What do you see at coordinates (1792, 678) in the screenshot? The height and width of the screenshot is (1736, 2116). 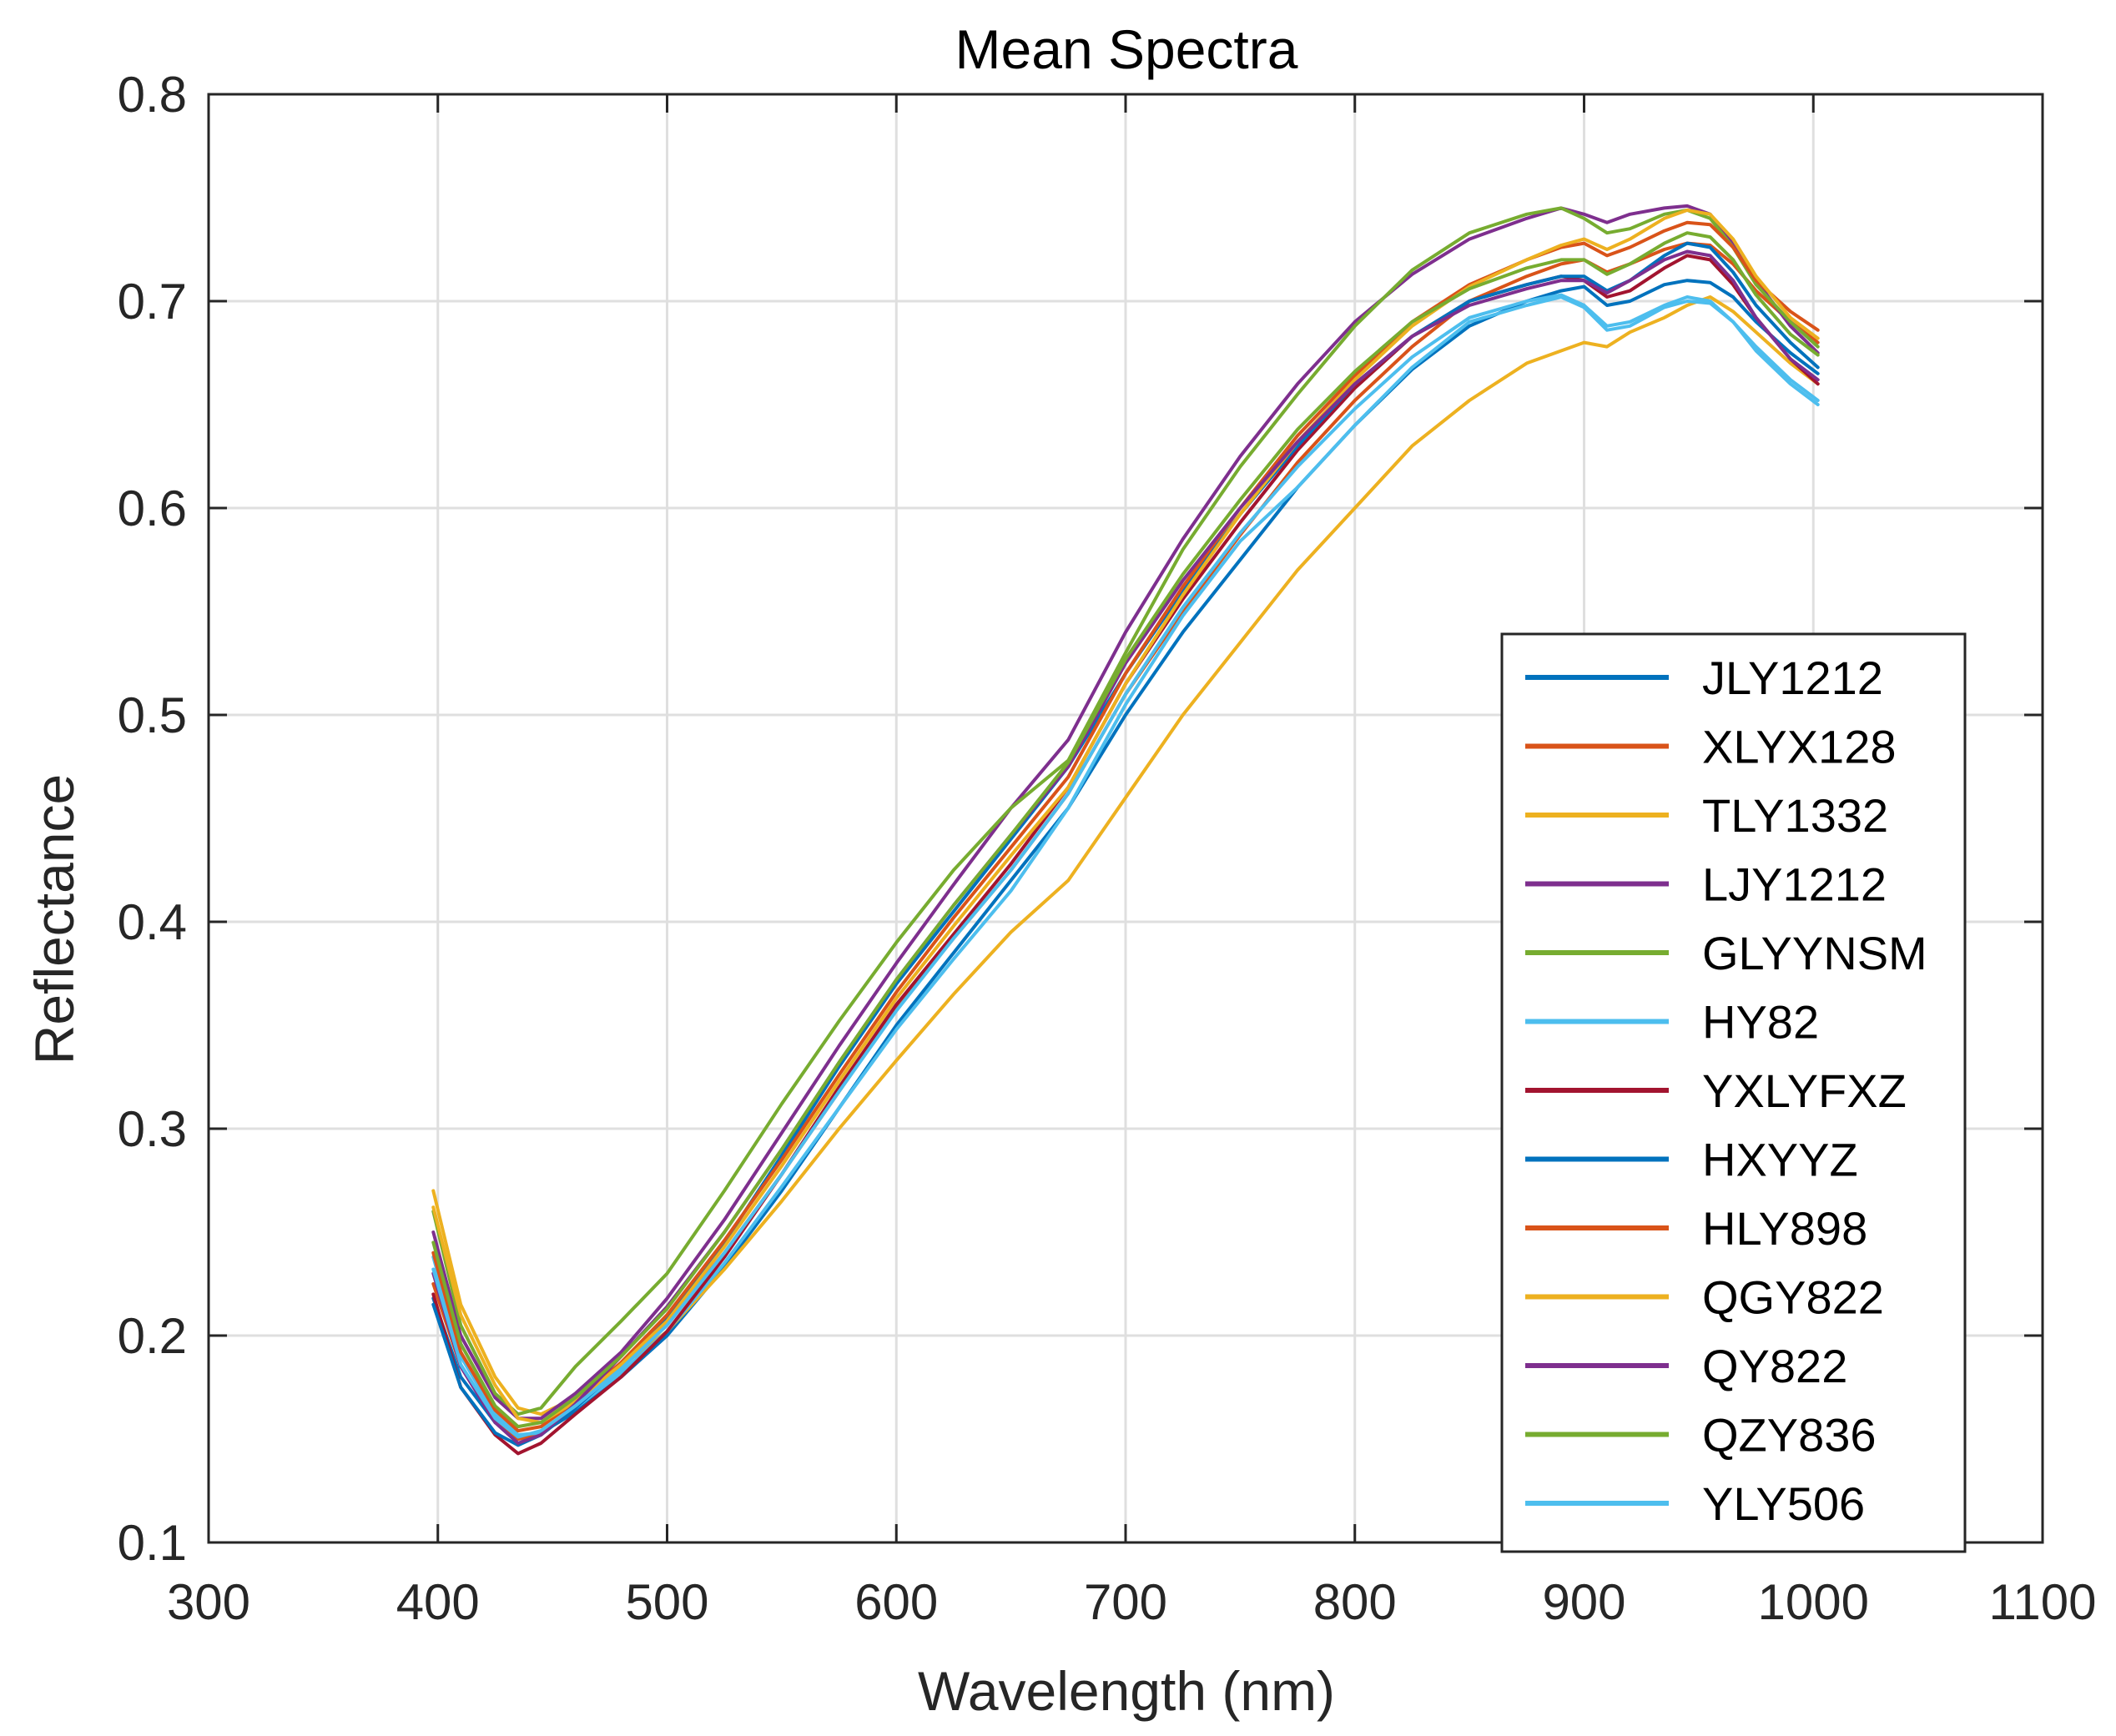 I see `legend-label: JLY1212` at bounding box center [1792, 678].